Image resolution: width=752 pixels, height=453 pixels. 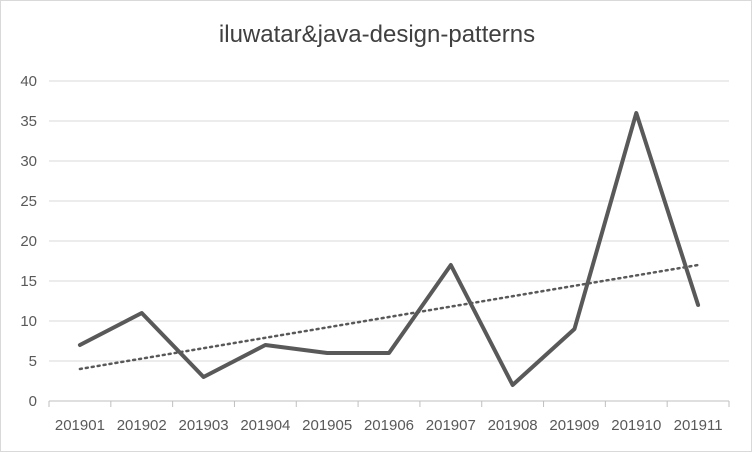 What do you see at coordinates (28, 241) in the screenshot?
I see `y-tick-label: 20` at bounding box center [28, 241].